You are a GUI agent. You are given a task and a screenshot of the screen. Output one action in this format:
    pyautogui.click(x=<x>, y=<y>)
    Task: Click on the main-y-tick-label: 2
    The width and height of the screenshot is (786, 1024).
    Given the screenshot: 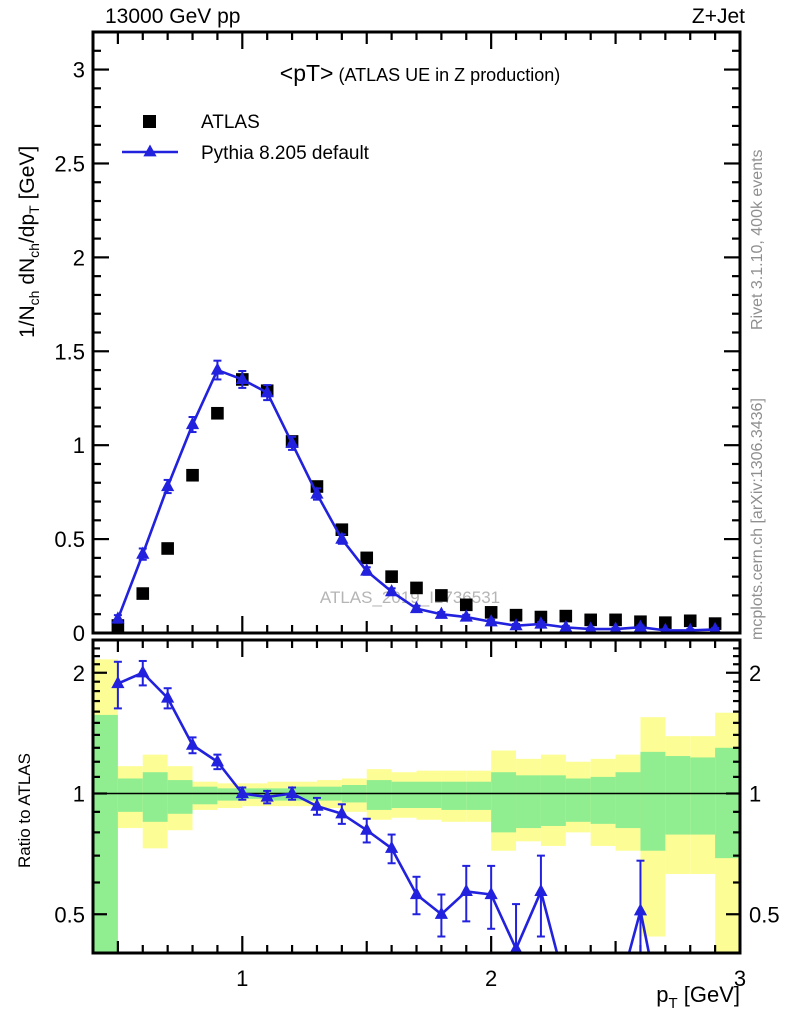 What is the action you would take?
    pyautogui.click(x=79, y=257)
    